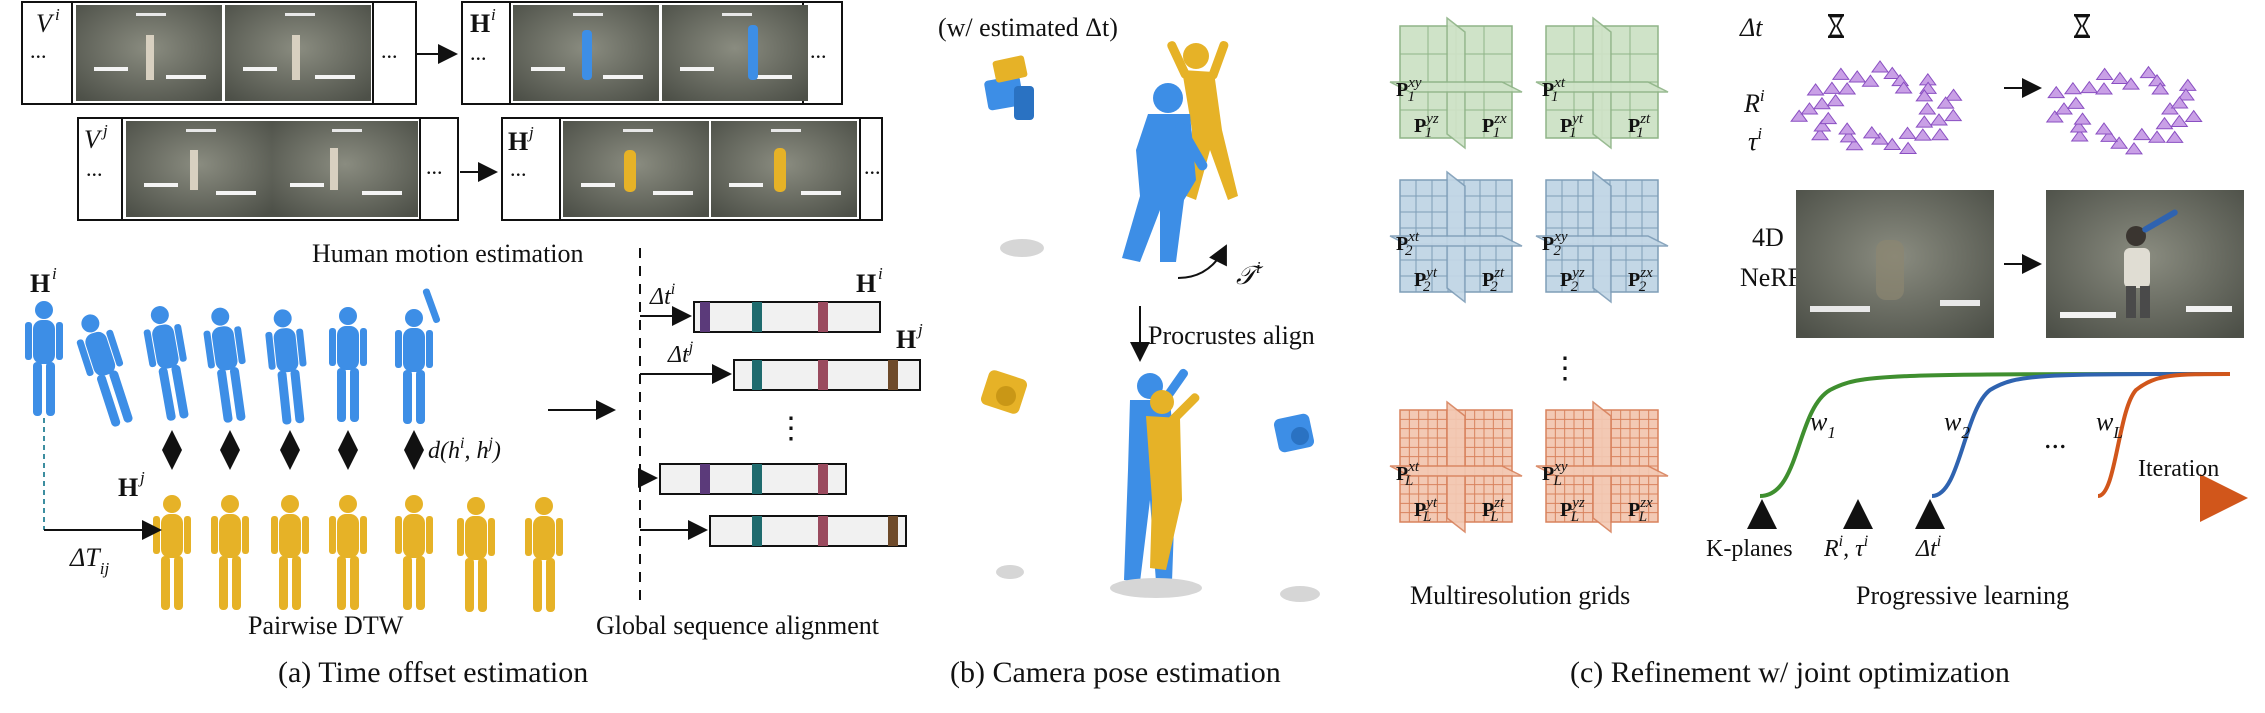 This screenshot has width=2265, height=713. What do you see at coordinates (530, 132) in the screenshot?
I see `hj-strip-sup: j` at bounding box center [530, 132].